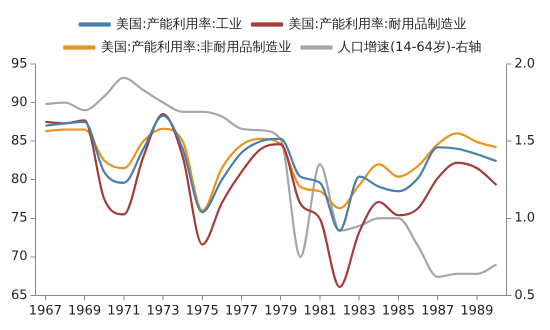 This screenshot has width=550, height=330. What do you see at coordinates (398, 311) in the screenshot?
I see `x-tick-label: 1985` at bounding box center [398, 311].